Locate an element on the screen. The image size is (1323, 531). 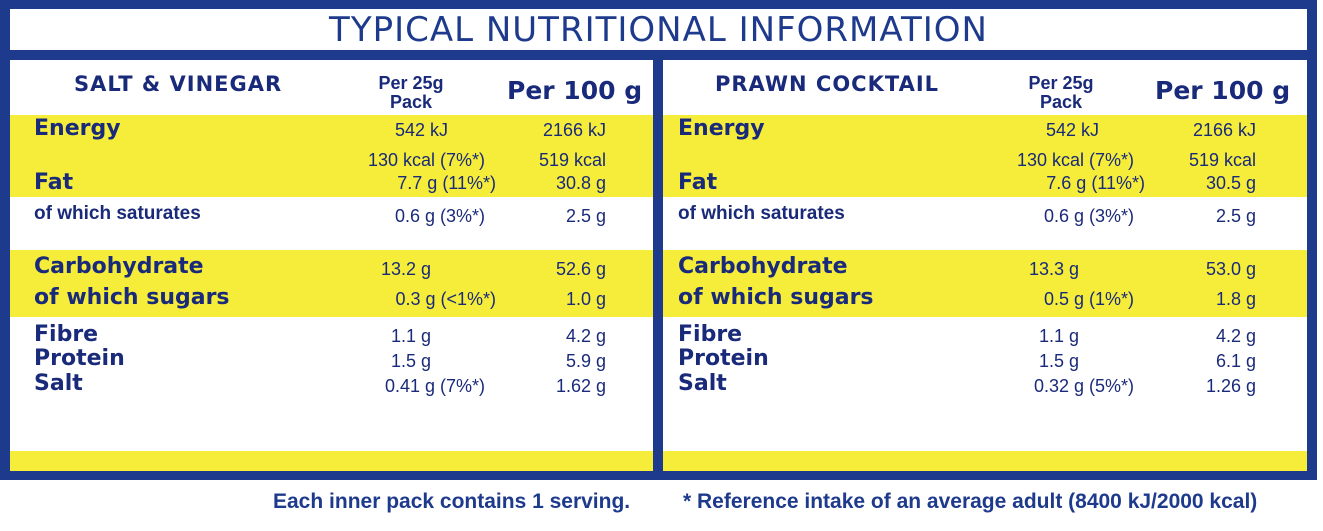
carbohydrate-100g: 52.6 g is located at coordinates (580, 269).